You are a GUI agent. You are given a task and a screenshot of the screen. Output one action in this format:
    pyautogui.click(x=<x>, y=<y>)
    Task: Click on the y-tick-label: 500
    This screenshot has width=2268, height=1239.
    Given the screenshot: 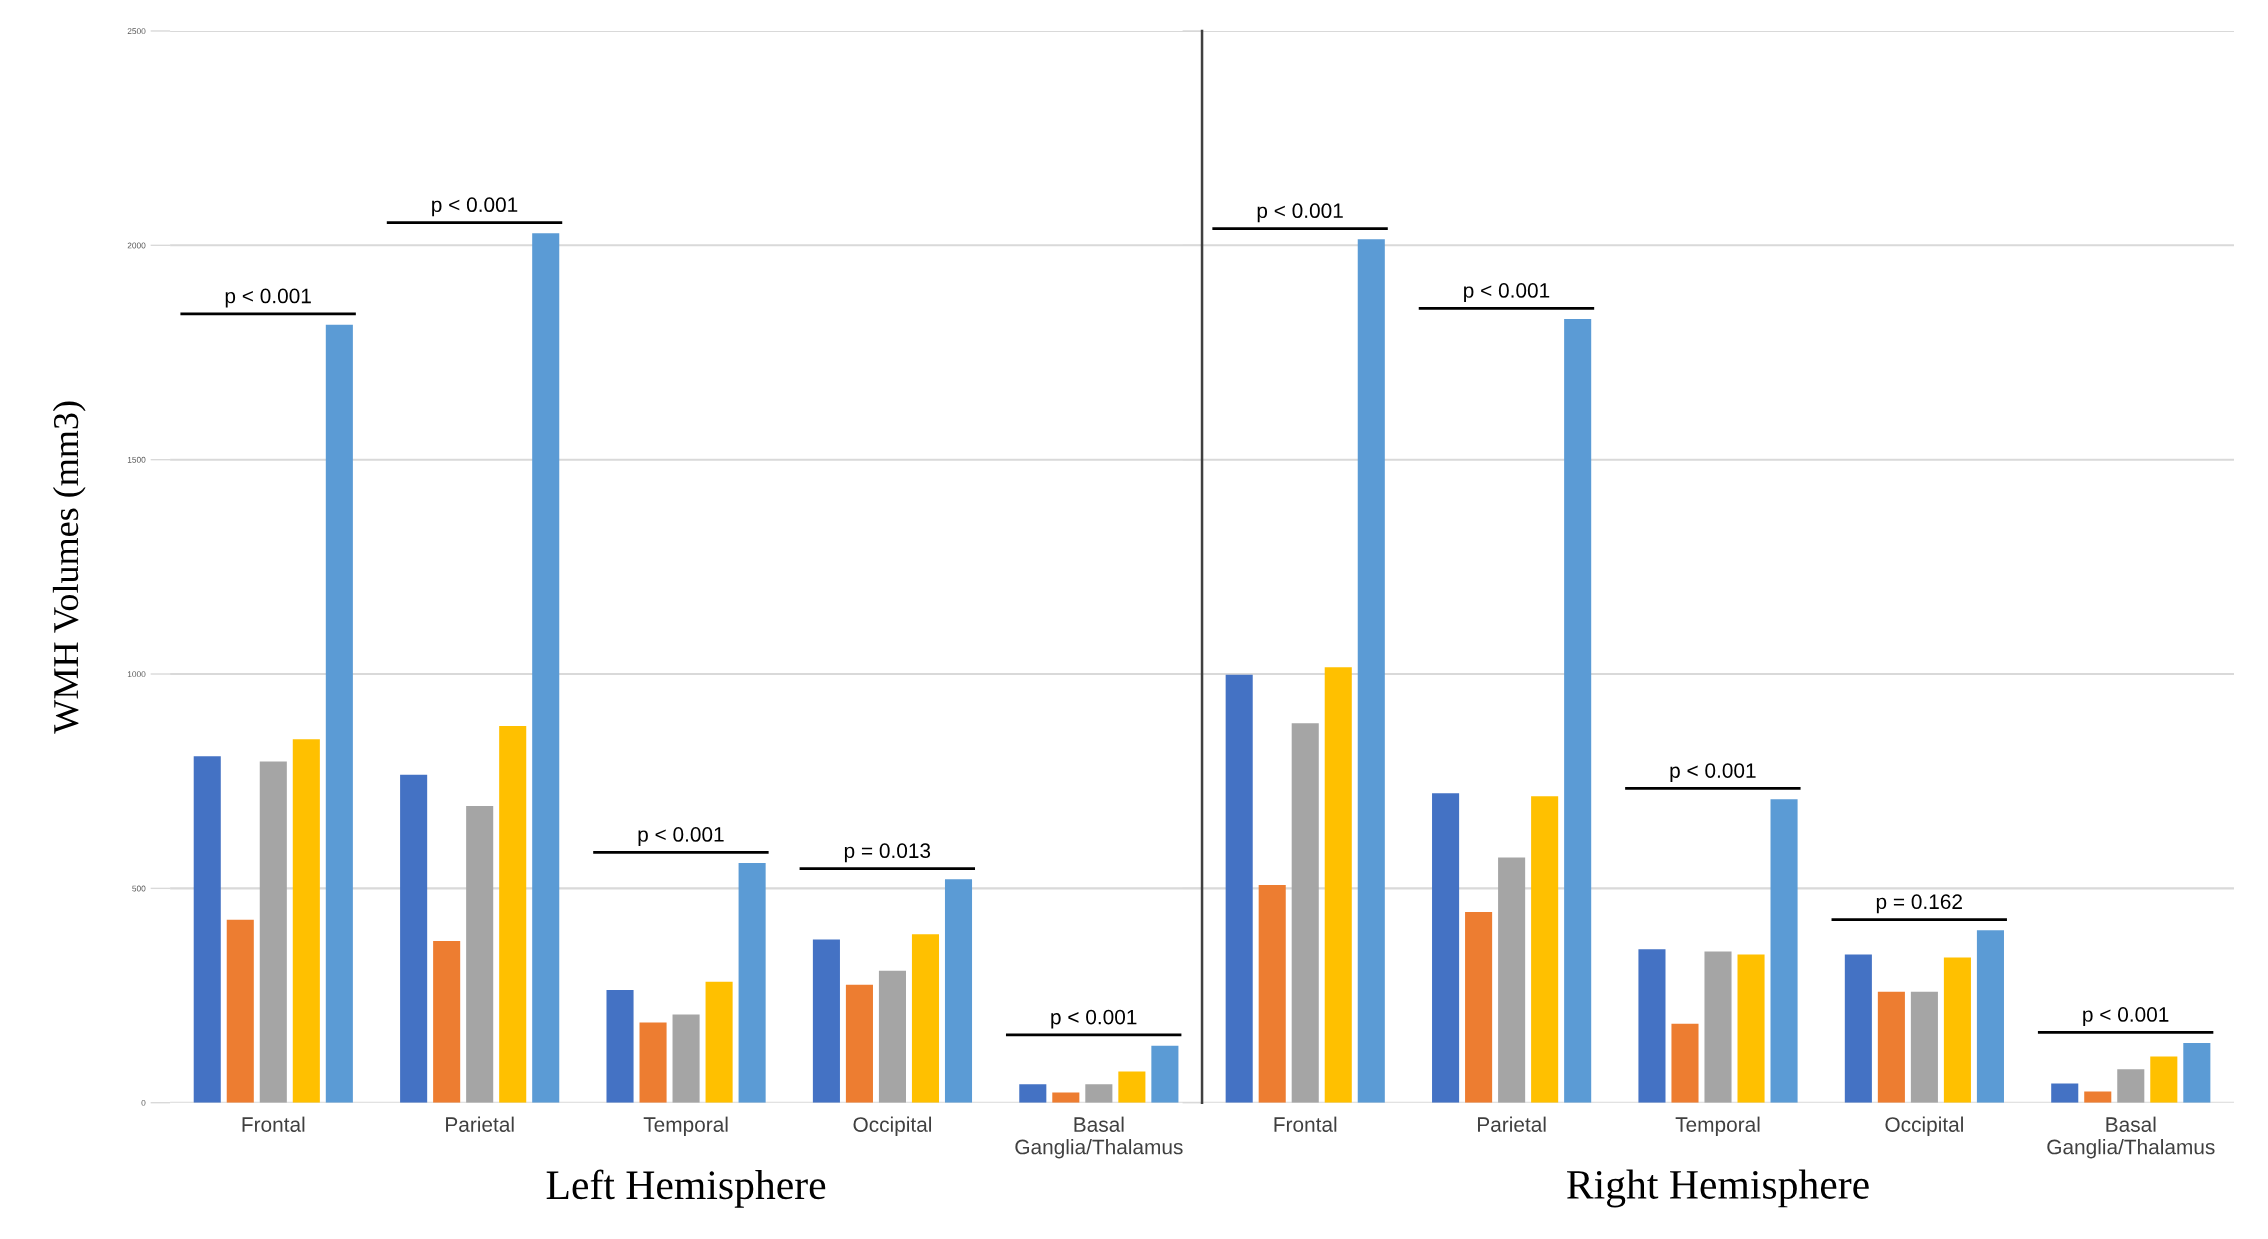 What is the action you would take?
    pyautogui.click(x=139, y=888)
    